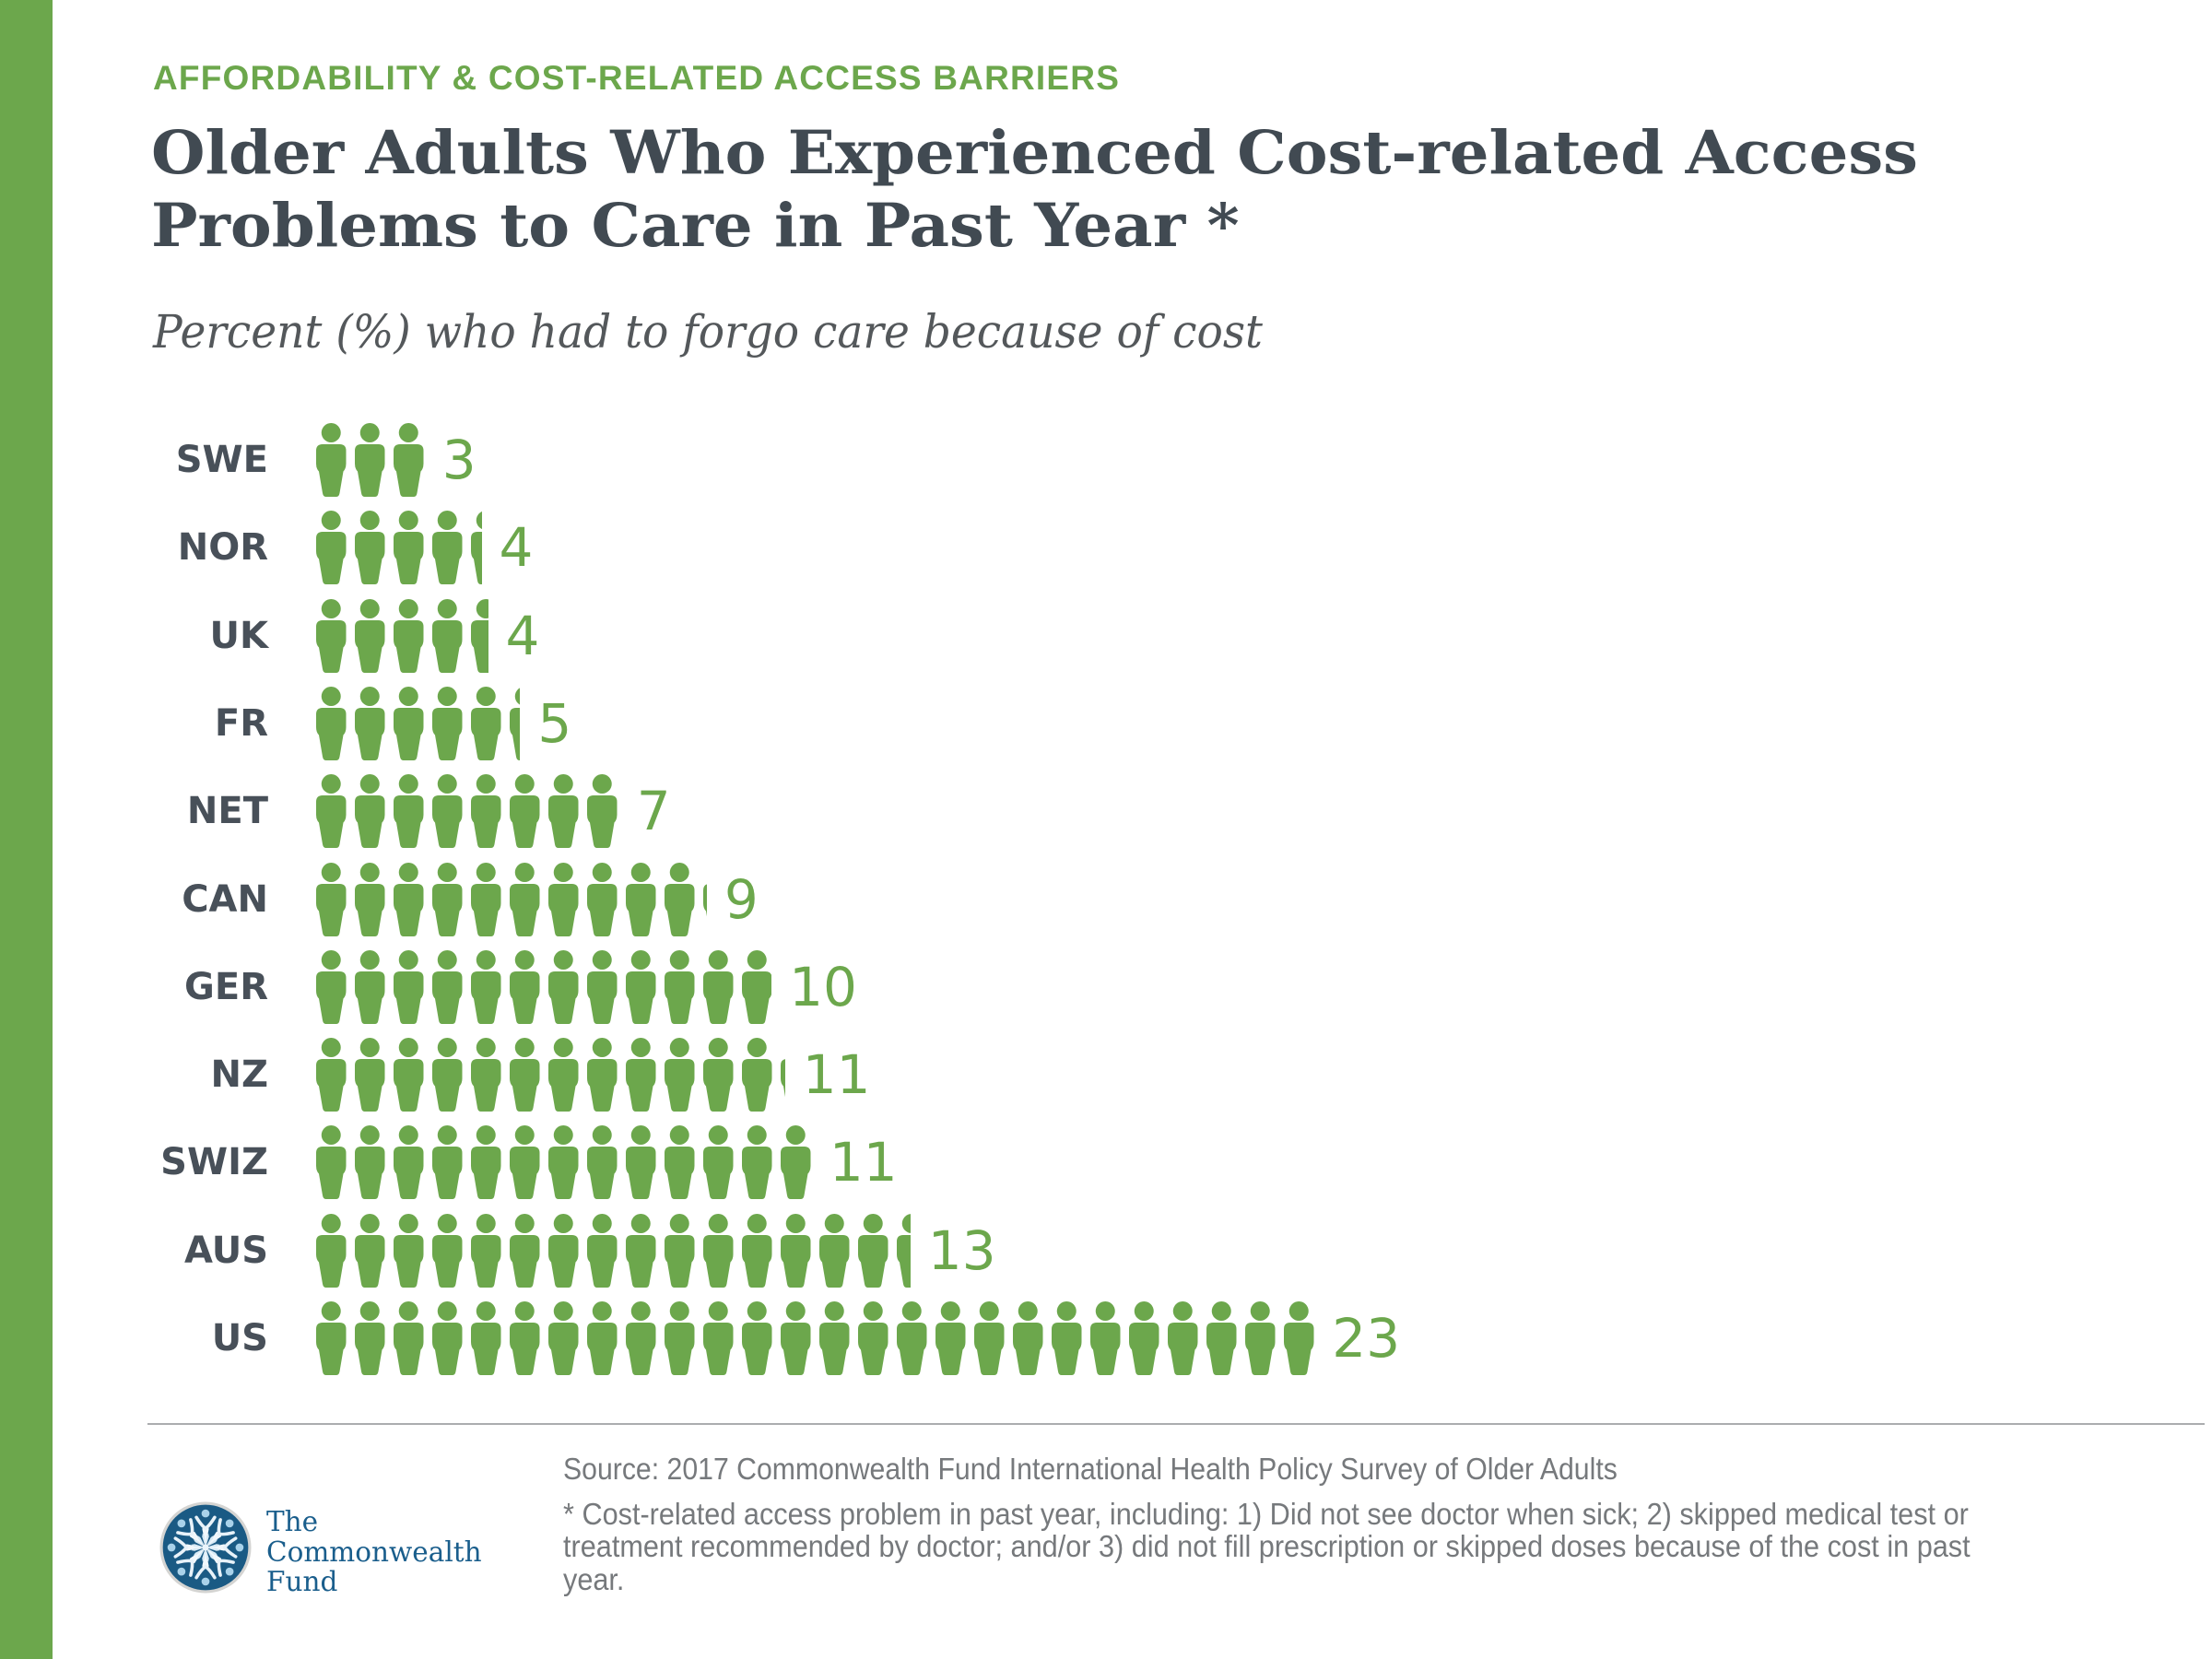  I want to click on row-value-US: 23, so click(1366, 1338).